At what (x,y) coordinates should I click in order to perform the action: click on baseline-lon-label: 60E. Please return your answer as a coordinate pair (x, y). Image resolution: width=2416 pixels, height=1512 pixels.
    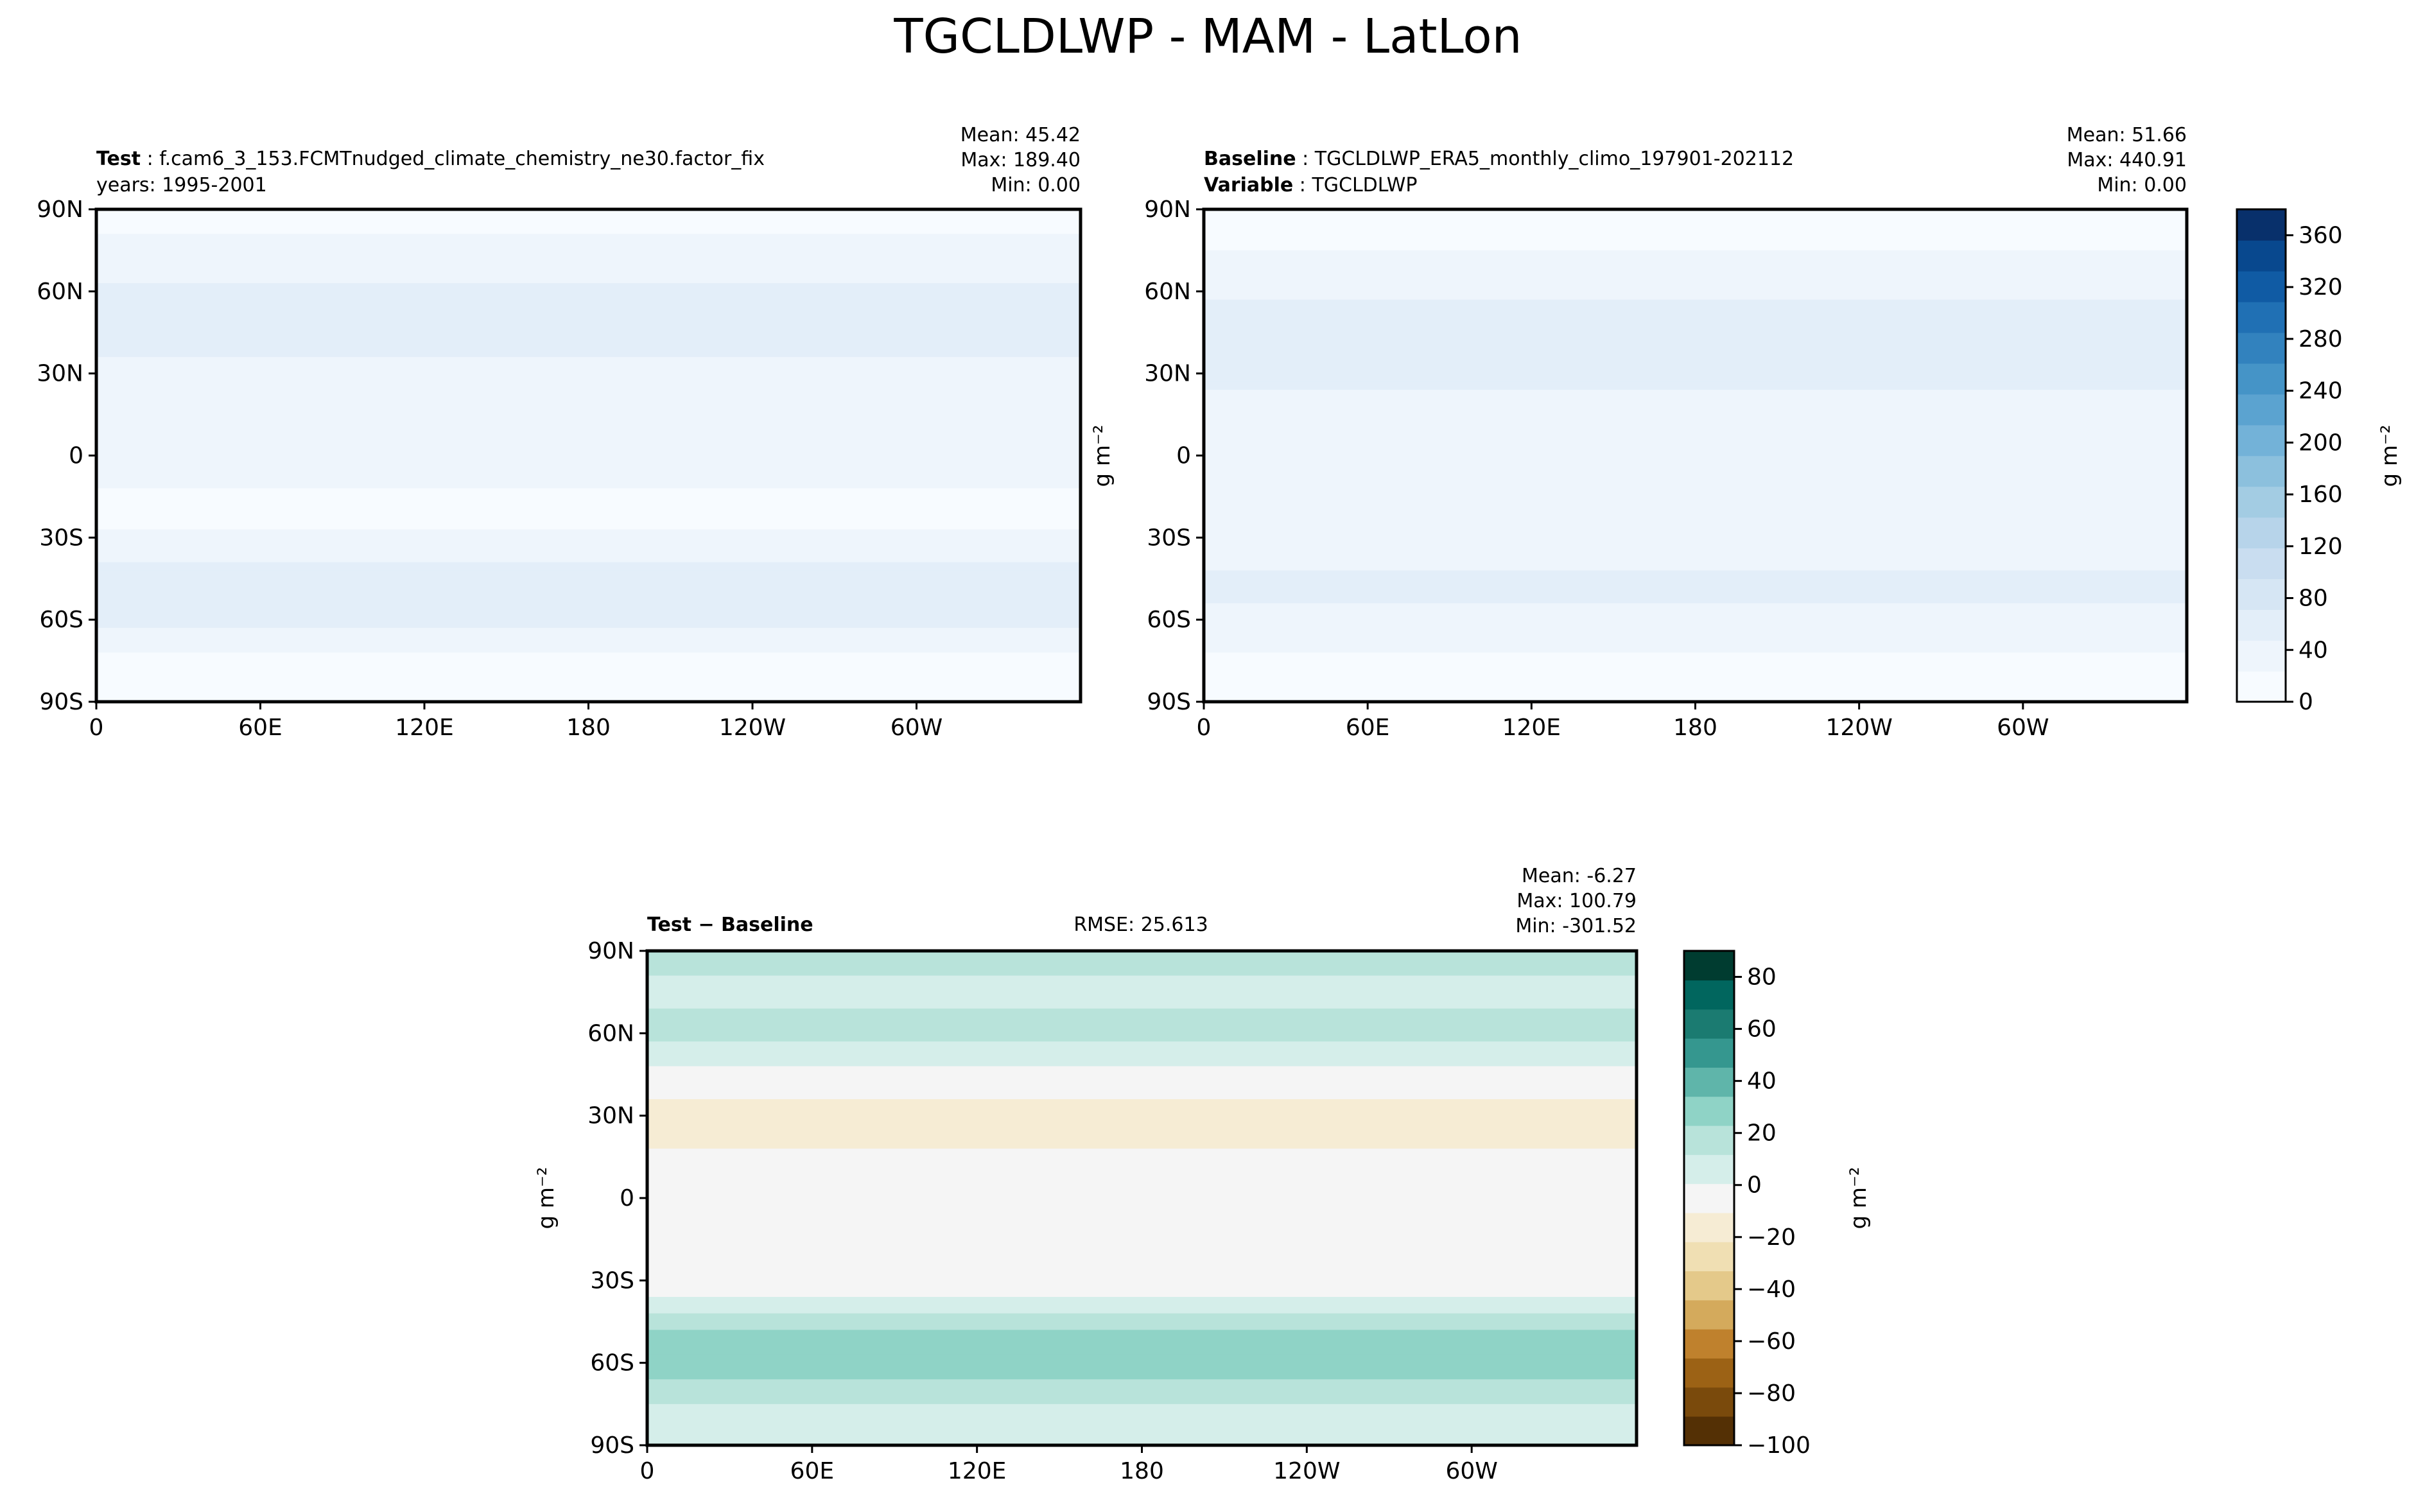
    Looking at the image, I should click on (1368, 728).